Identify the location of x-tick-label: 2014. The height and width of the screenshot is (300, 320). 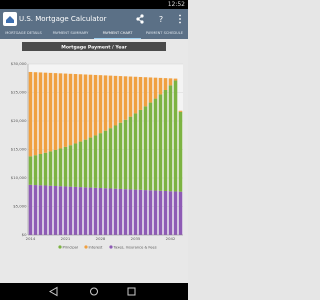
(31, 238).